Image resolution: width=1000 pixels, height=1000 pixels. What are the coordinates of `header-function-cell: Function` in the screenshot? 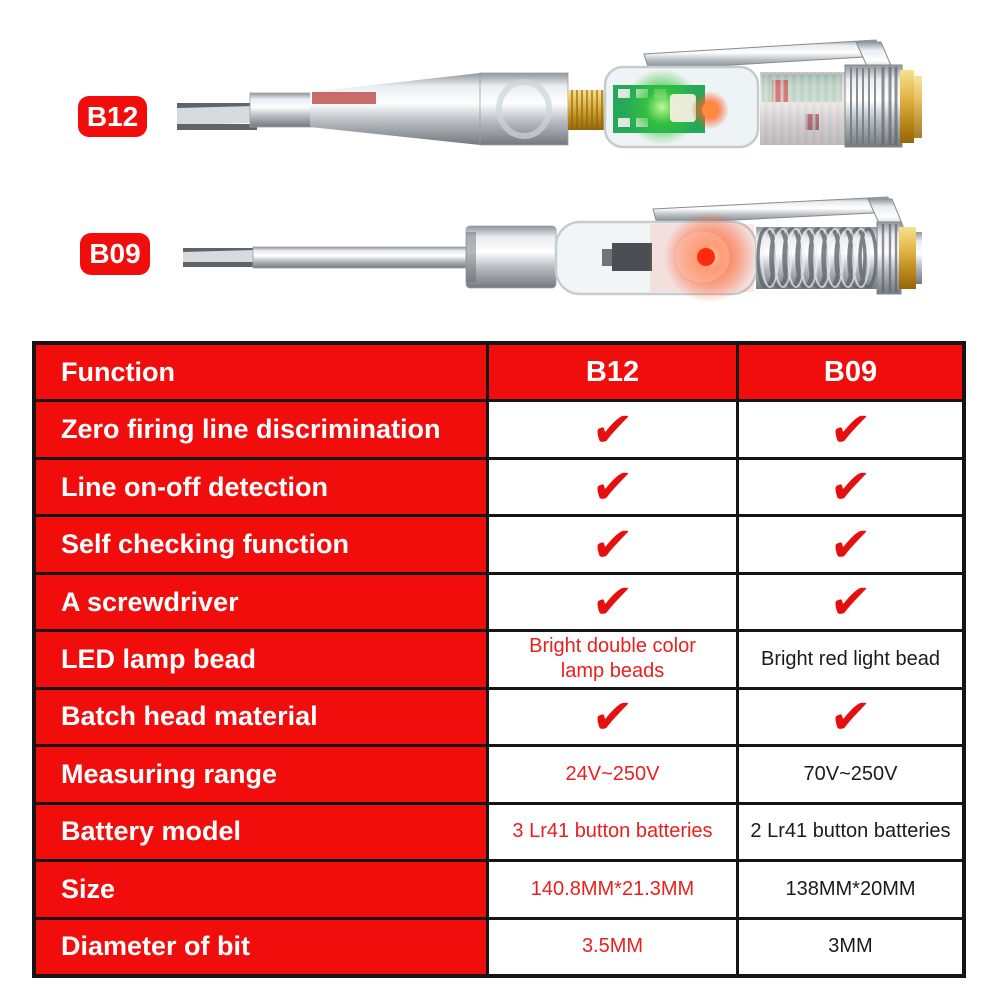 It's located at (261, 372).